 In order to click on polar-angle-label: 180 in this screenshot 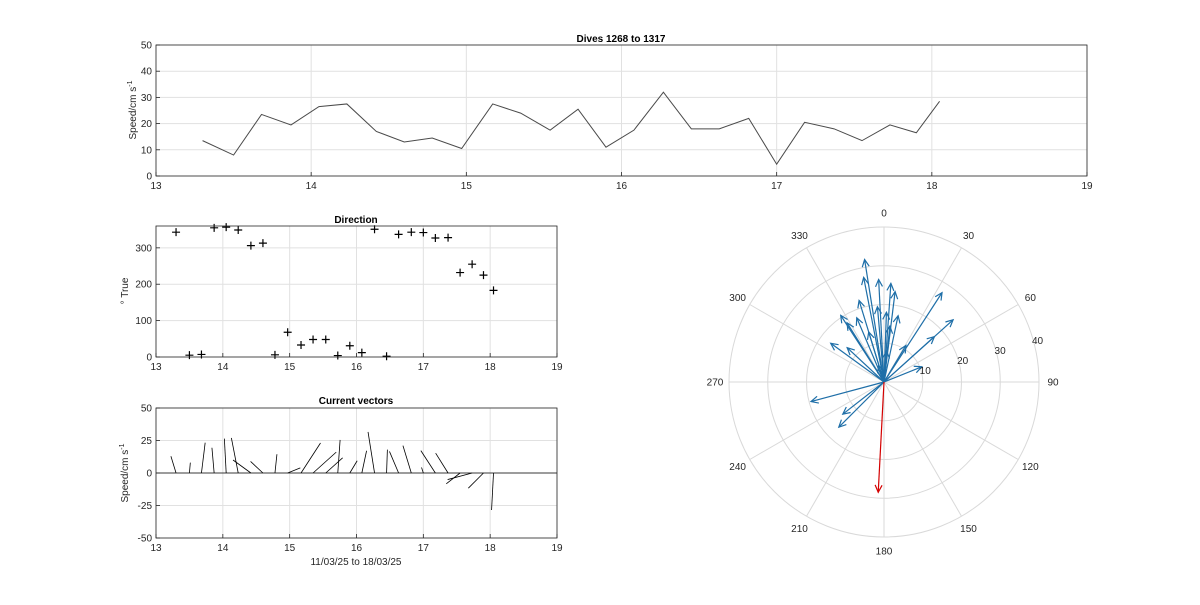, I will do `click(884, 552)`.